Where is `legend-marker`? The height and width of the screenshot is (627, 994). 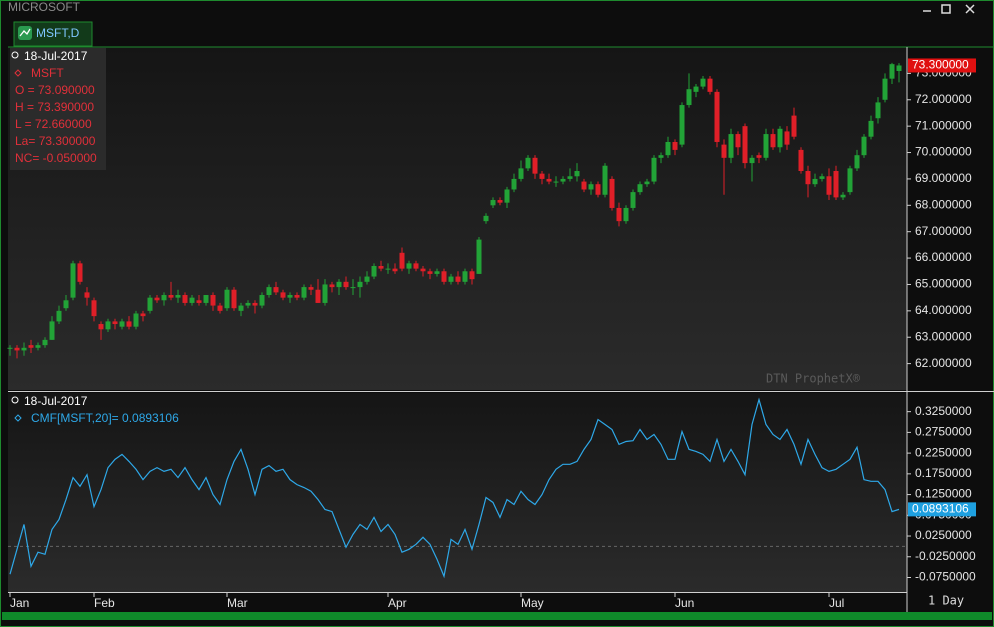 legend-marker is located at coordinates (18, 418).